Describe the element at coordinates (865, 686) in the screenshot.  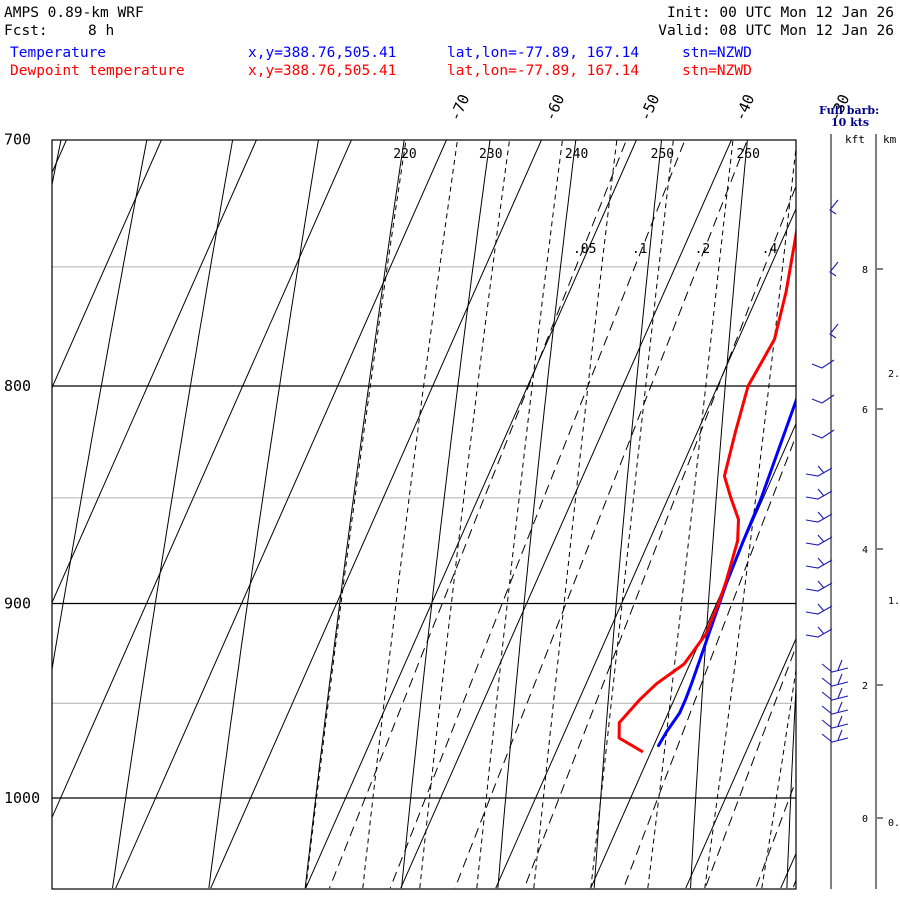
I see `kft-value: 2` at that location.